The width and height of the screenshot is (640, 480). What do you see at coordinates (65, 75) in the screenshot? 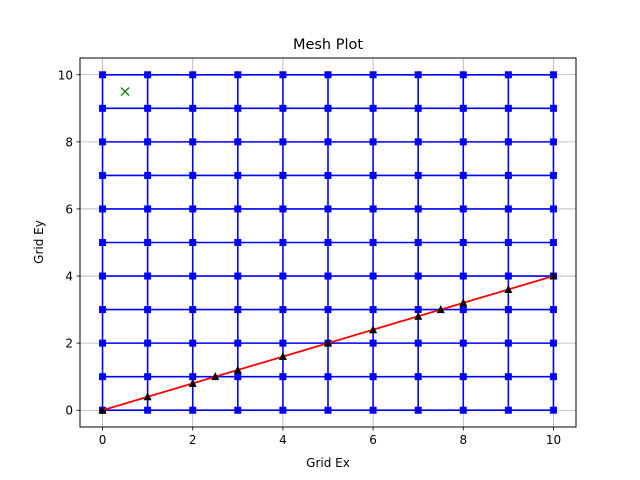
I see `y-tick-label: 10` at bounding box center [65, 75].